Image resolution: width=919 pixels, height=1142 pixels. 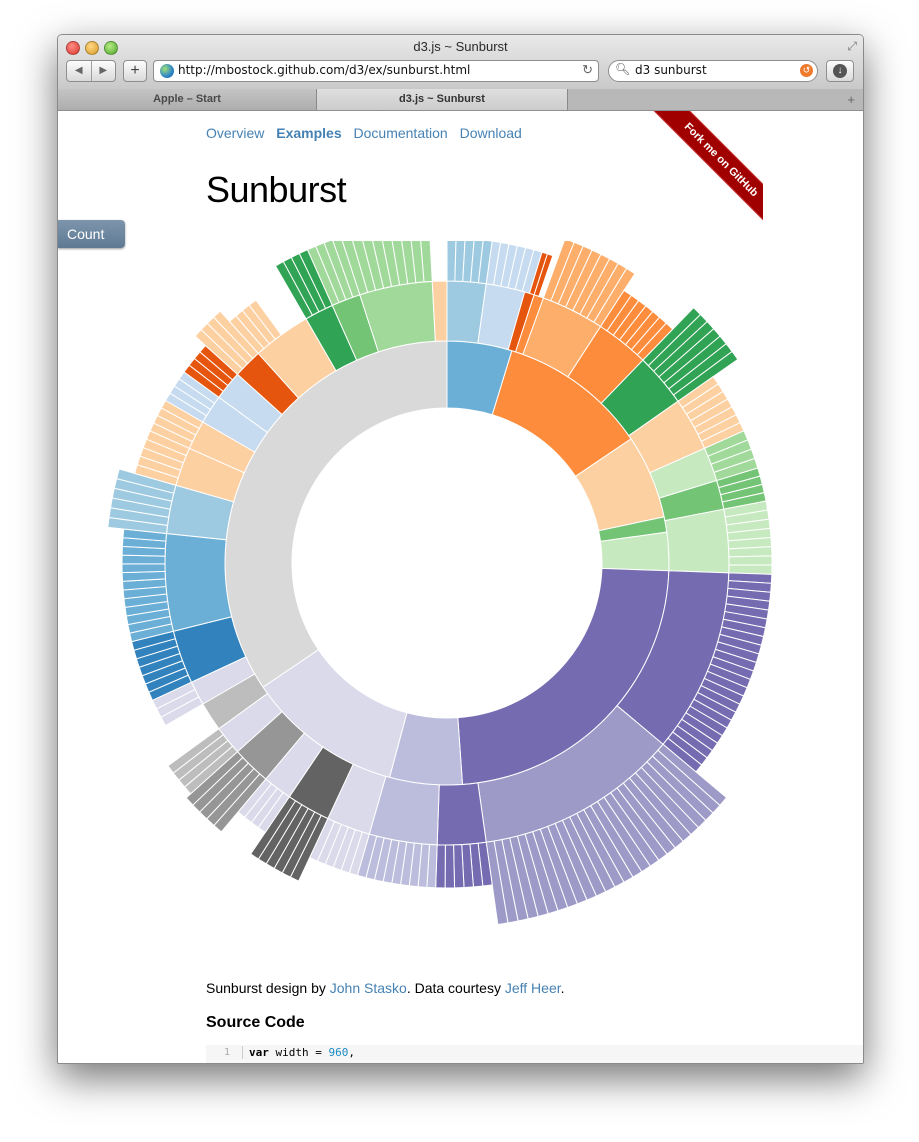 I want to click on john-stasko-link: John Stasko, so click(x=368, y=988).